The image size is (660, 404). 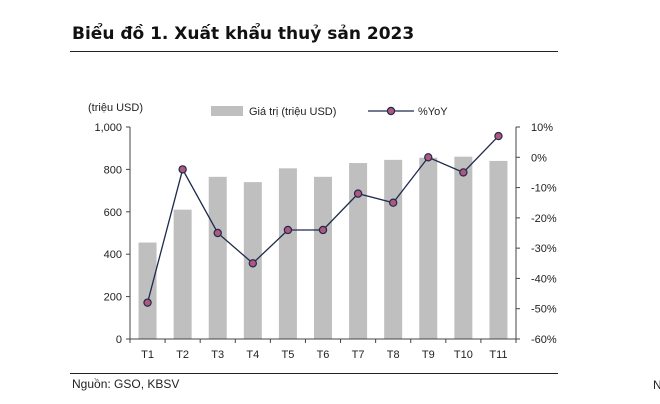 What do you see at coordinates (544, 310) in the screenshot?
I see `right-tick-label: -50%` at bounding box center [544, 310].